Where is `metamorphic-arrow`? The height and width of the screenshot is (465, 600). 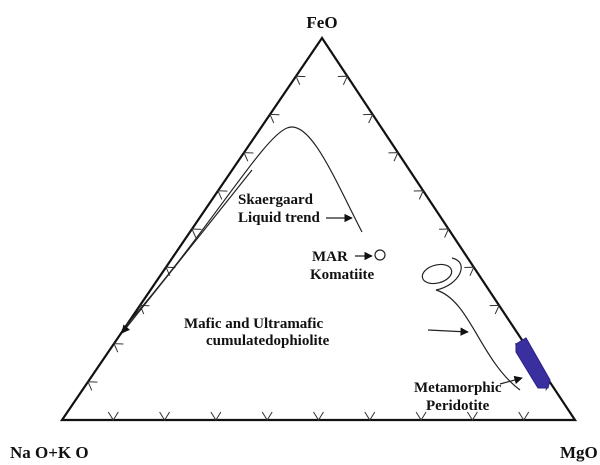 metamorphic-arrow is located at coordinates (511, 380).